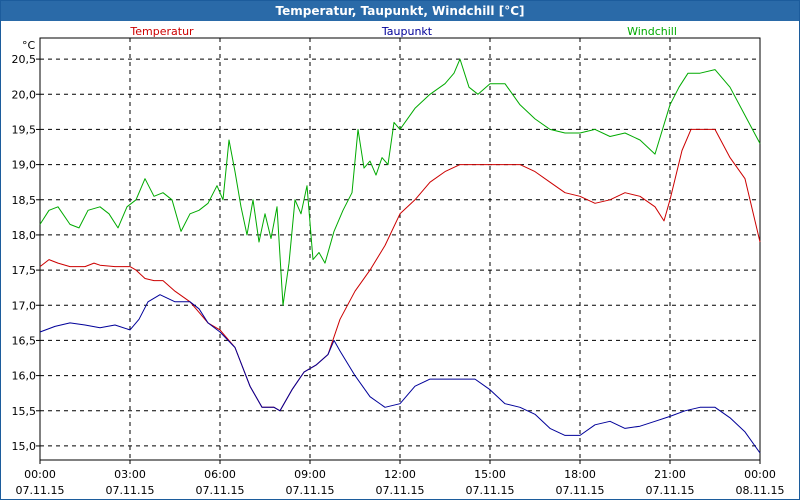  What do you see at coordinates (407, 31) in the screenshot?
I see `legend-entry-taupunkt: Taupunkt` at bounding box center [407, 31].